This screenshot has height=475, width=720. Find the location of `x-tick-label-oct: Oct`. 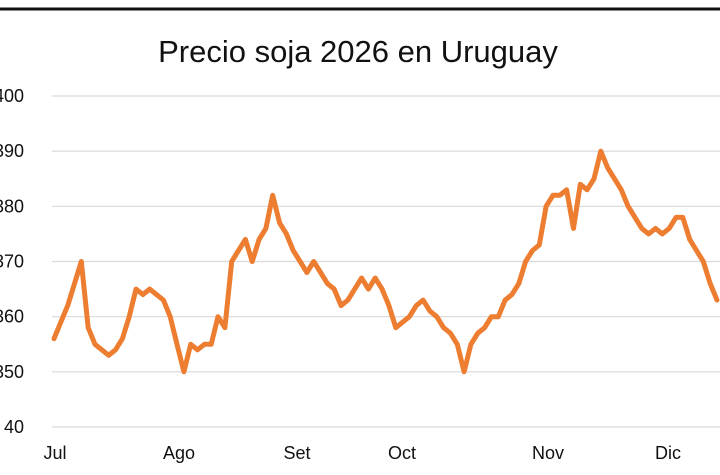

x-tick-label-oct: Oct is located at coordinates (402, 453).